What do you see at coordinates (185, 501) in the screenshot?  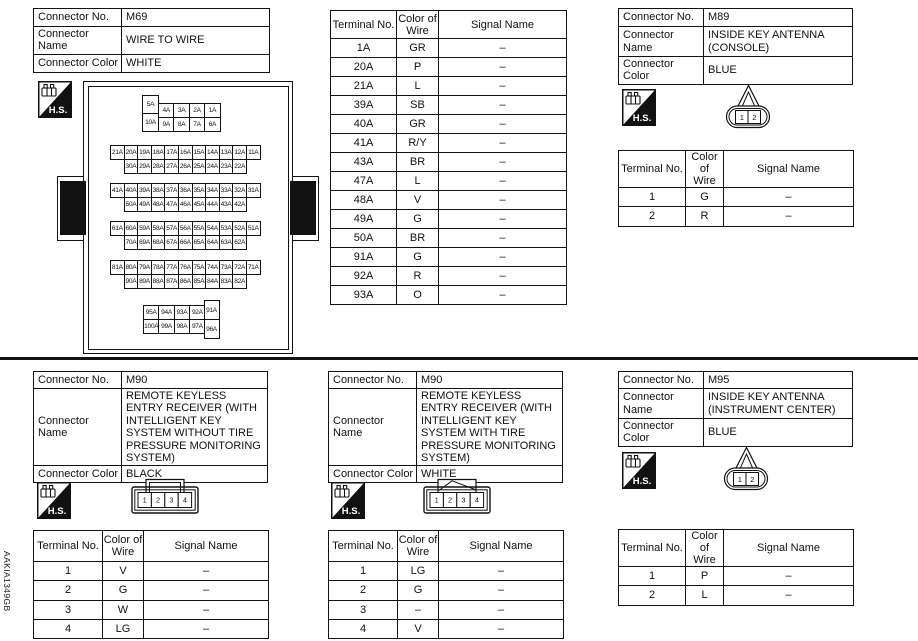 I see `pin-4: 4` at bounding box center [185, 501].